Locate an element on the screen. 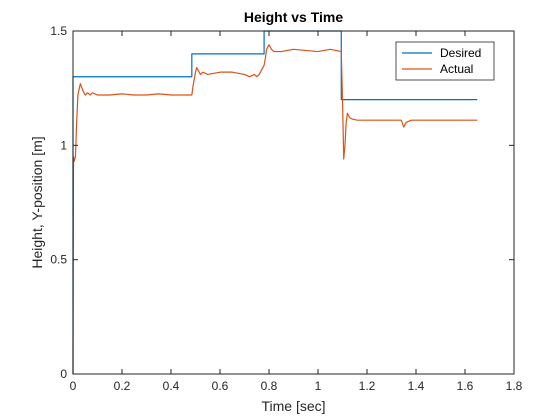 This screenshot has height=420, width=560. x-tick-label: 0 is located at coordinates (73, 386).